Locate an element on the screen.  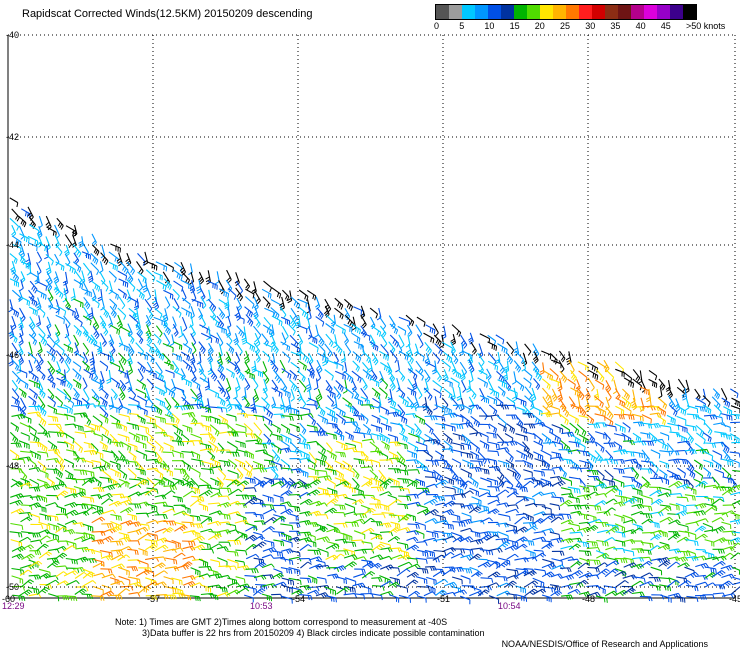
latitude-label: -40 is located at coordinates (12, 35).